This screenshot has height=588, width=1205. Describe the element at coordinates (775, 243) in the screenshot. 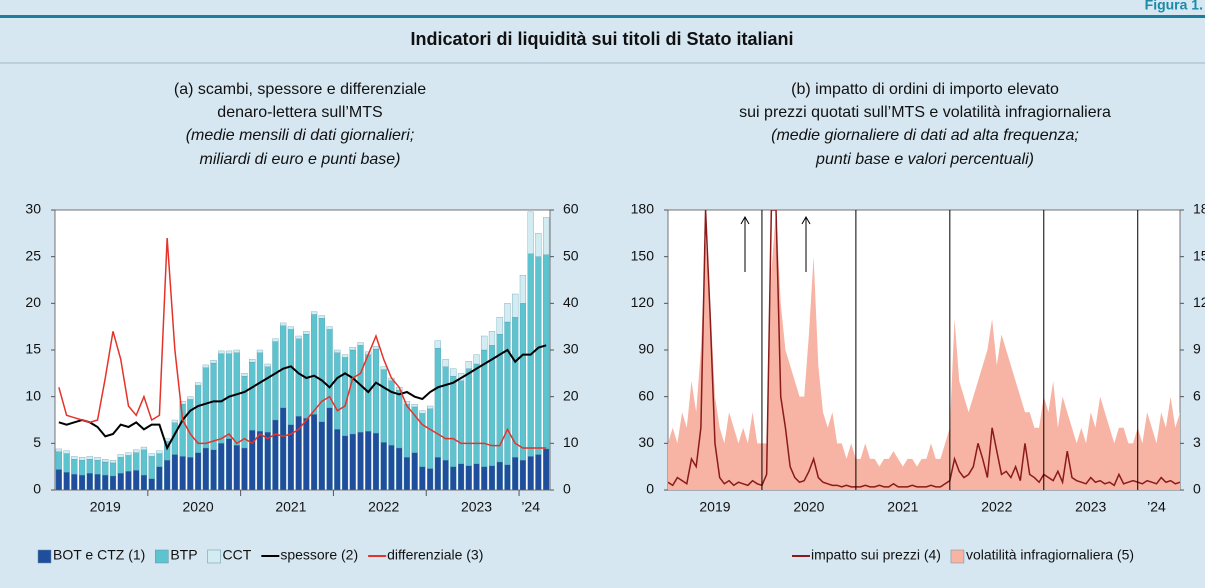

I see `off-scale-arrows` at that location.